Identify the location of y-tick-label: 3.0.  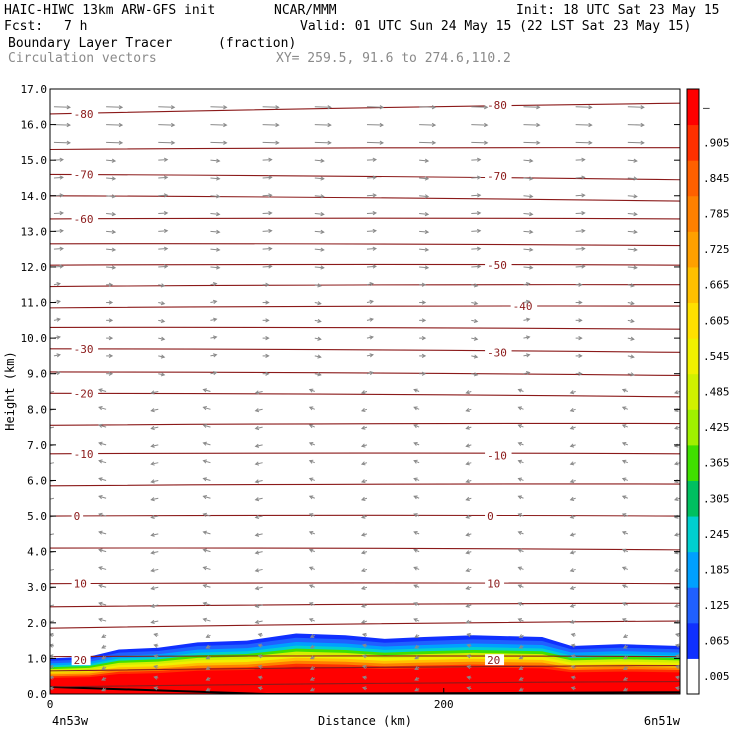
(37, 587).